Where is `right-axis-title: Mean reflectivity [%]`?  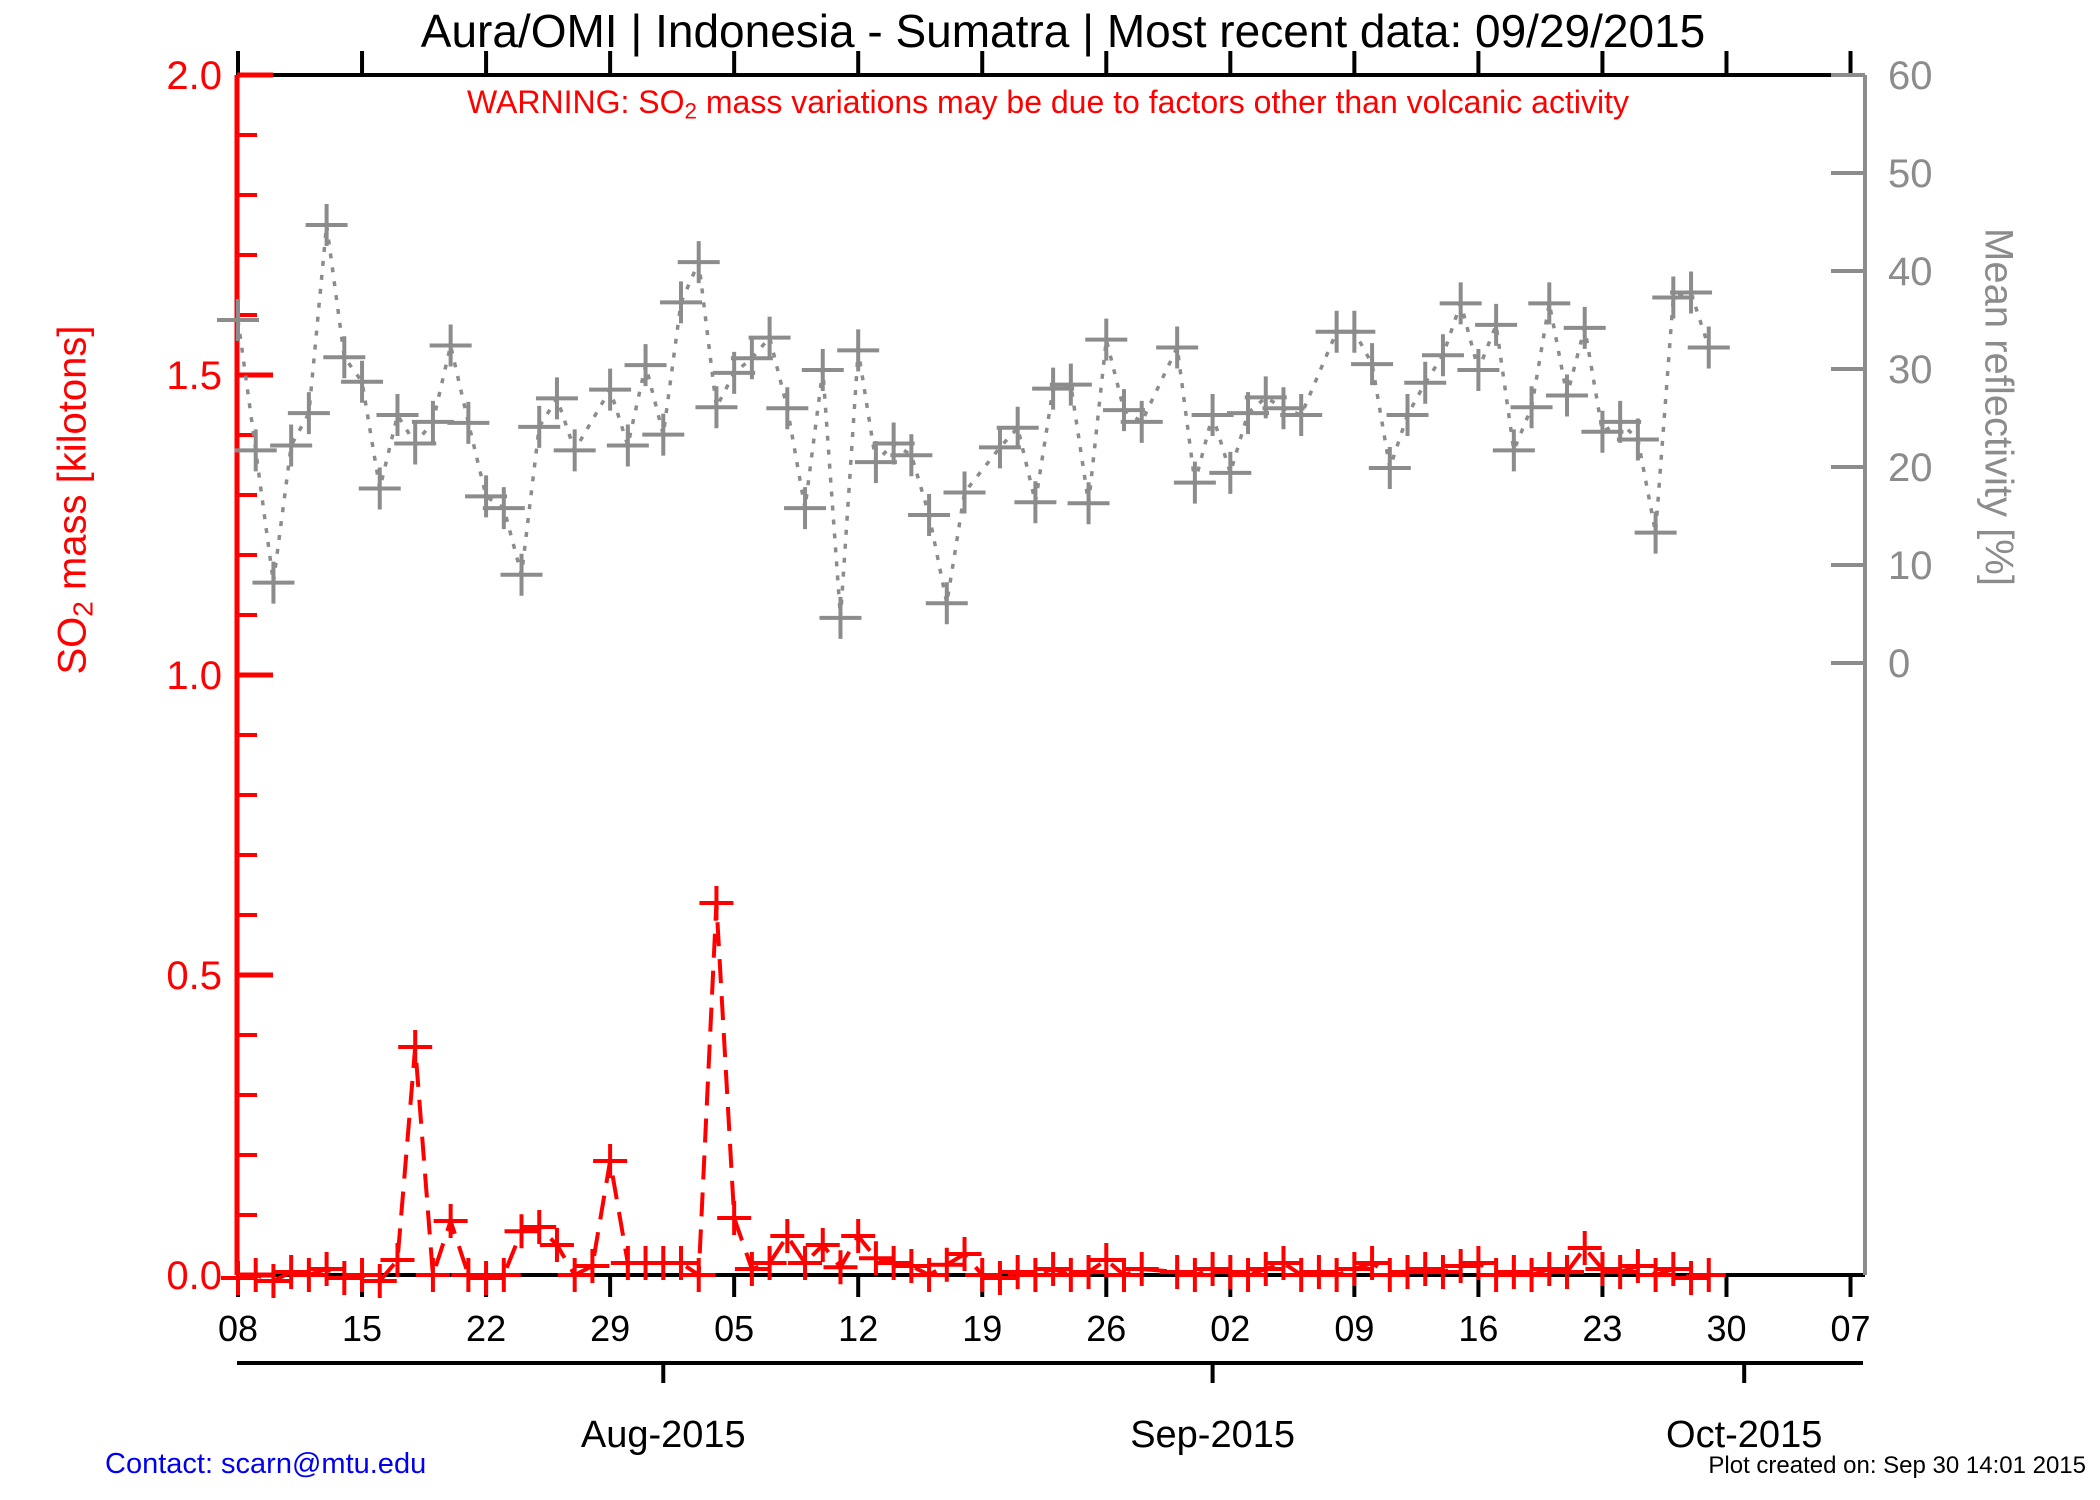
right-axis-title: Mean reflectivity [%] is located at coordinates (1998, 407).